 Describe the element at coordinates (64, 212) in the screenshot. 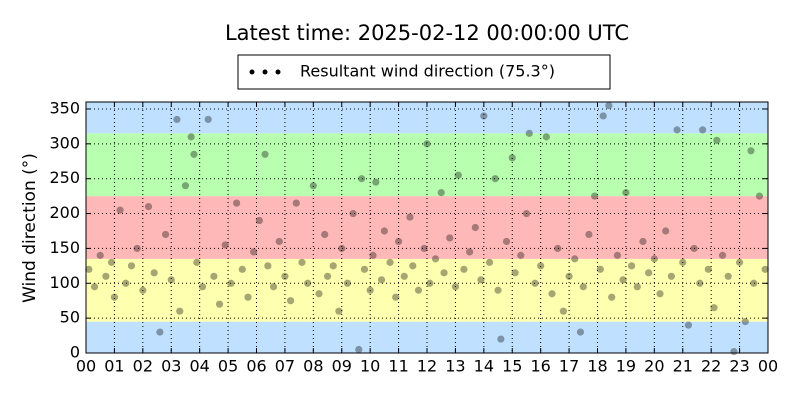

I see `y-tick-label: 200` at that location.